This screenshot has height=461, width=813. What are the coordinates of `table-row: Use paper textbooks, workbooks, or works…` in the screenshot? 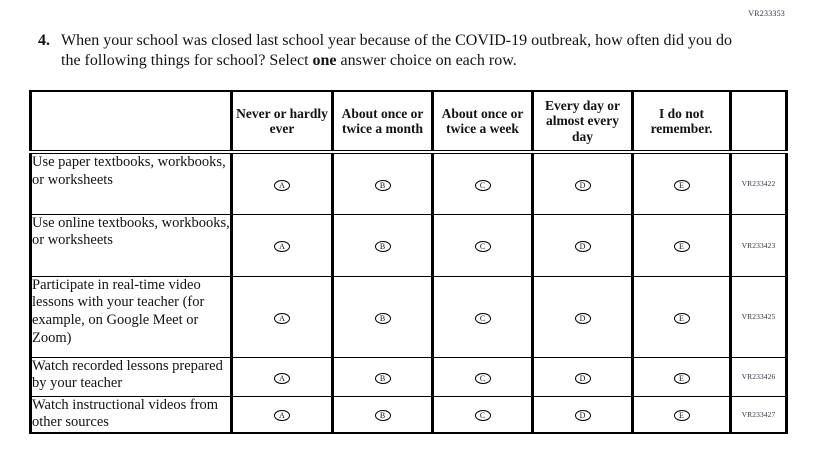 It's located at (408, 183).